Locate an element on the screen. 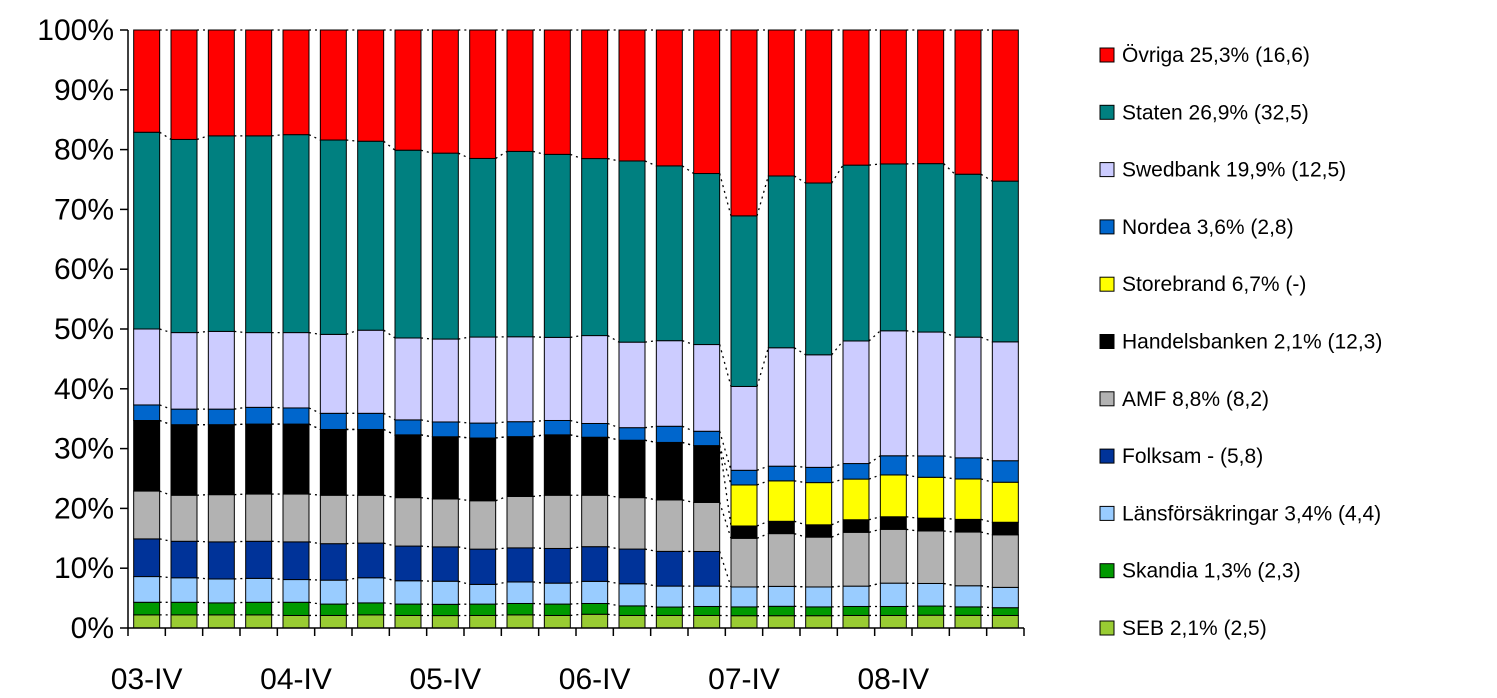 The width and height of the screenshot is (1497, 698). legend-item: SEB 2,1% (2,5) is located at coordinates (1183, 628).